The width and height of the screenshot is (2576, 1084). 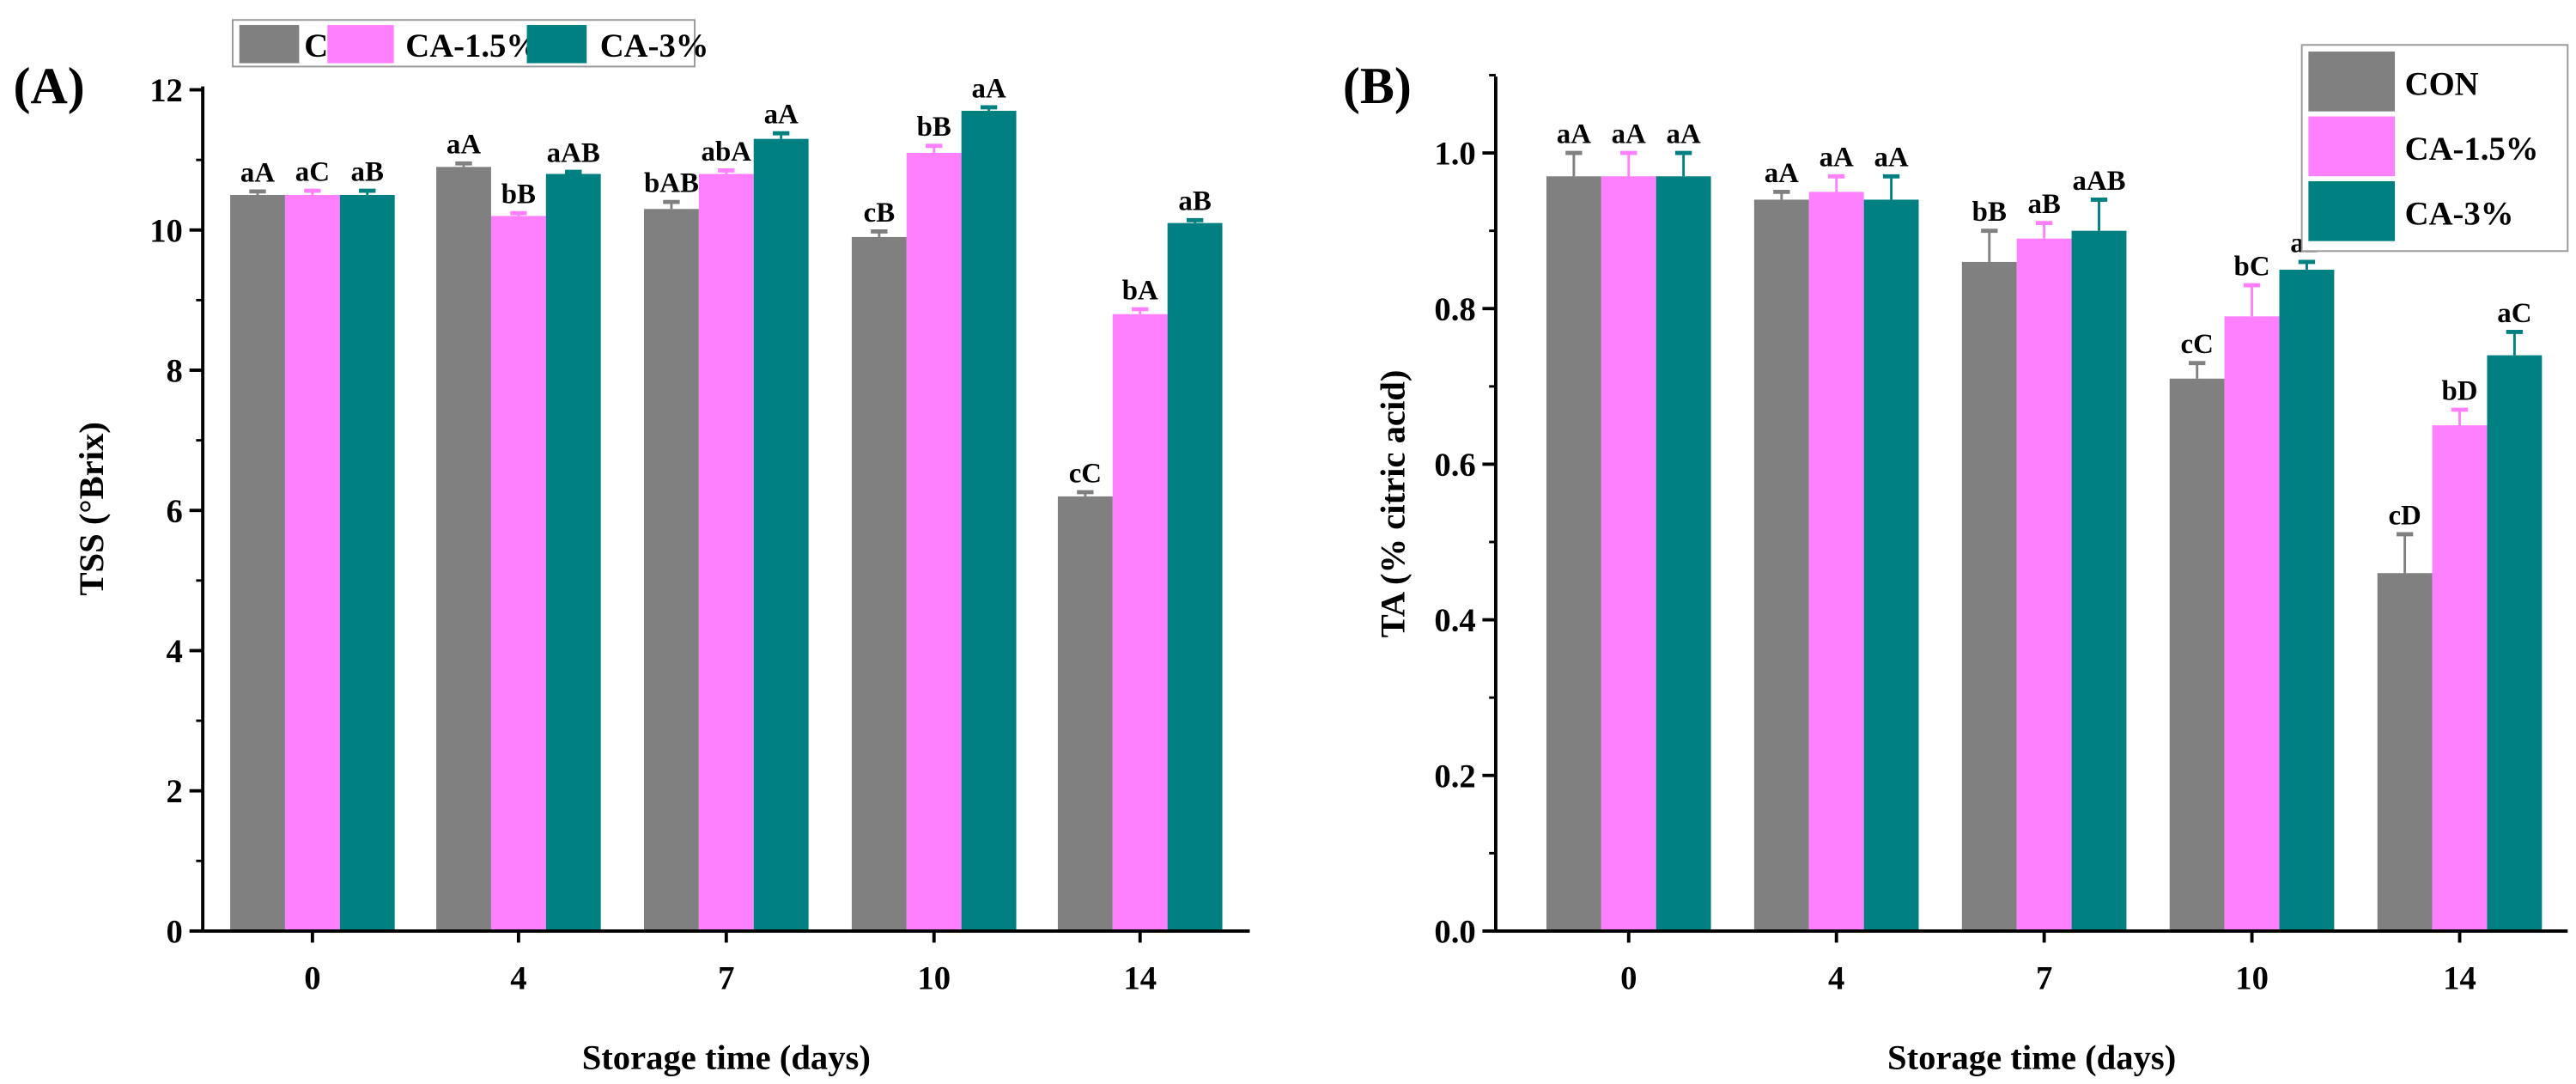 What do you see at coordinates (2459, 391) in the screenshot?
I see `significance-label: bD` at bounding box center [2459, 391].